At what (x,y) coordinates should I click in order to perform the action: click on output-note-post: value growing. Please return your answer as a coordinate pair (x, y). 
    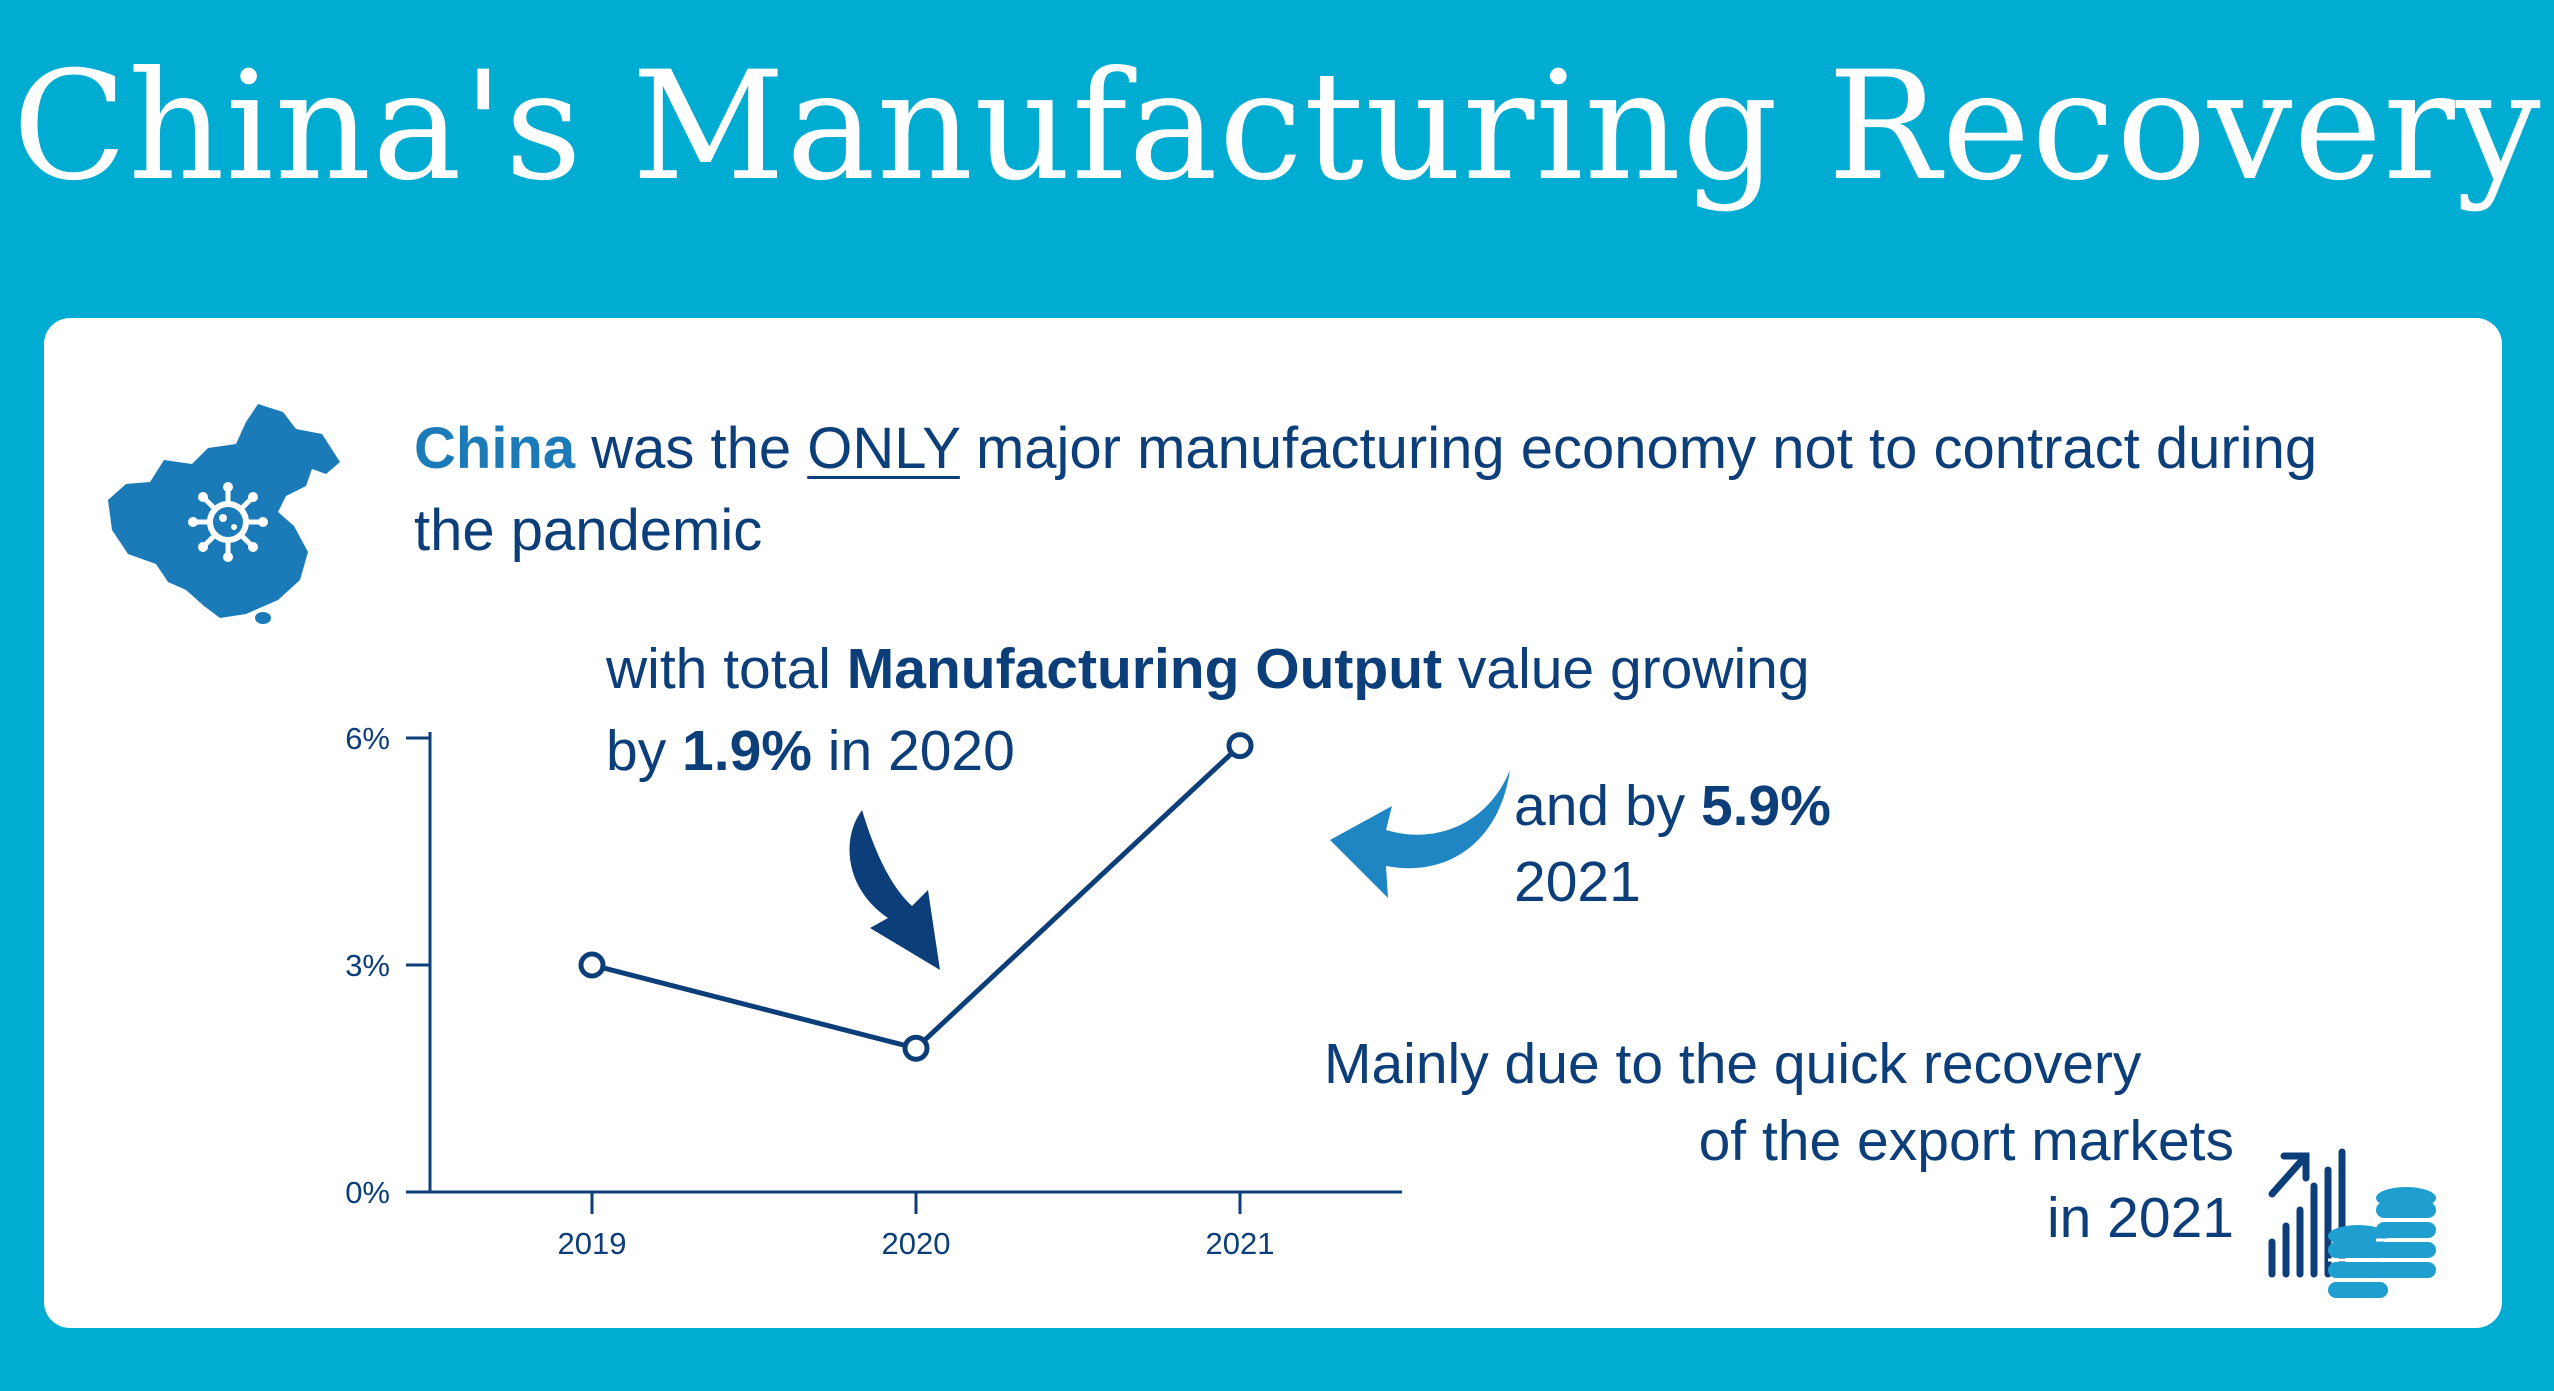
    Looking at the image, I should click on (1626, 669).